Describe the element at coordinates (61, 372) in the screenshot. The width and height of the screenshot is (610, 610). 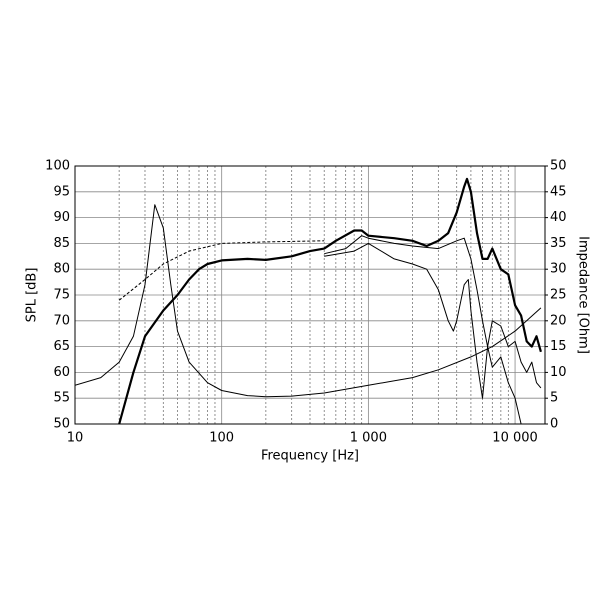
I see `y-tick-label: 60` at that location.